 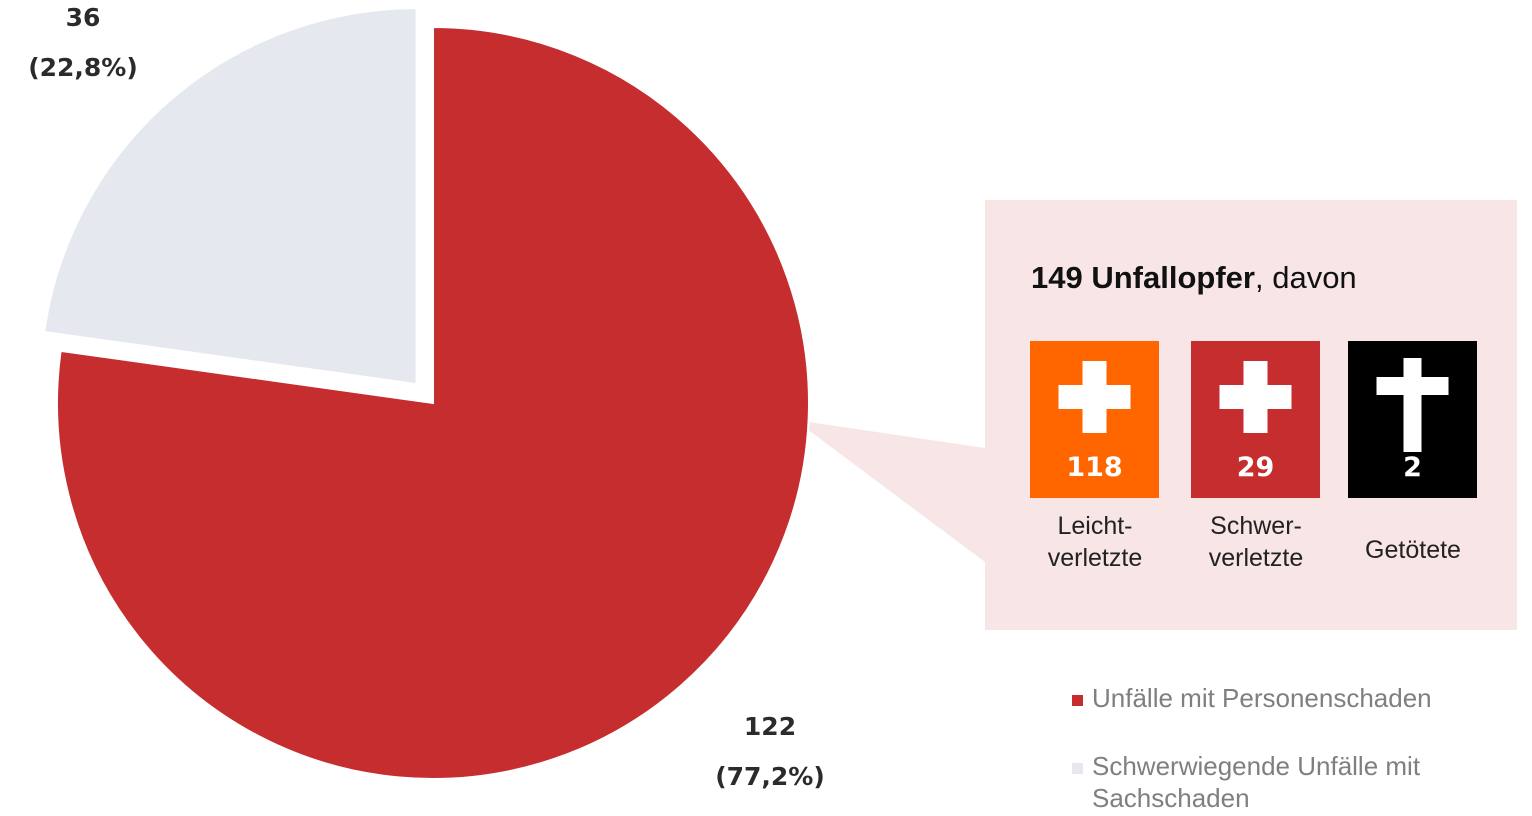 What do you see at coordinates (230, 196) in the screenshot?
I see `pie-slice` at bounding box center [230, 196].